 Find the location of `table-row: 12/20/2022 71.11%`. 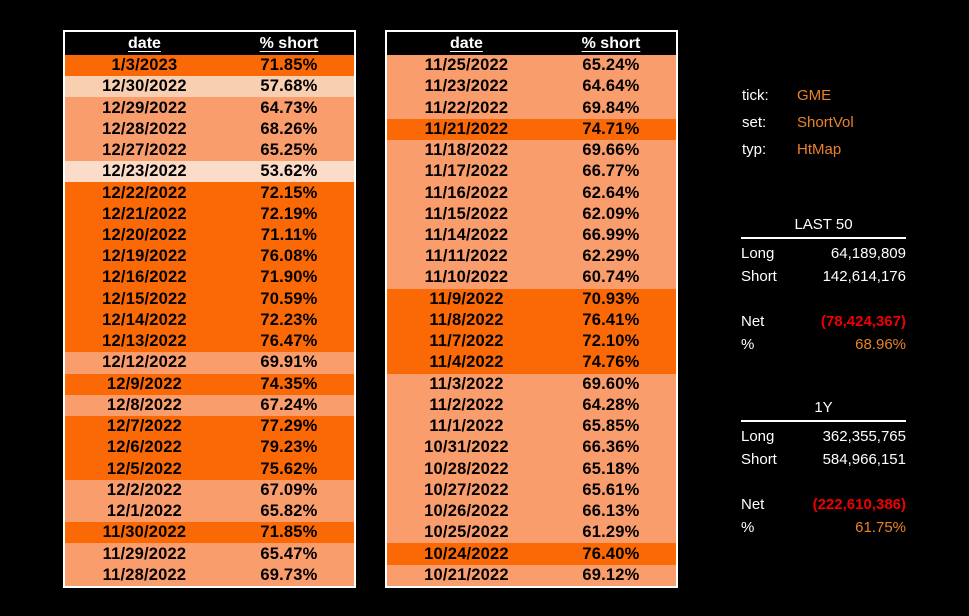

table-row: 12/20/2022 71.11% is located at coordinates (209, 235).